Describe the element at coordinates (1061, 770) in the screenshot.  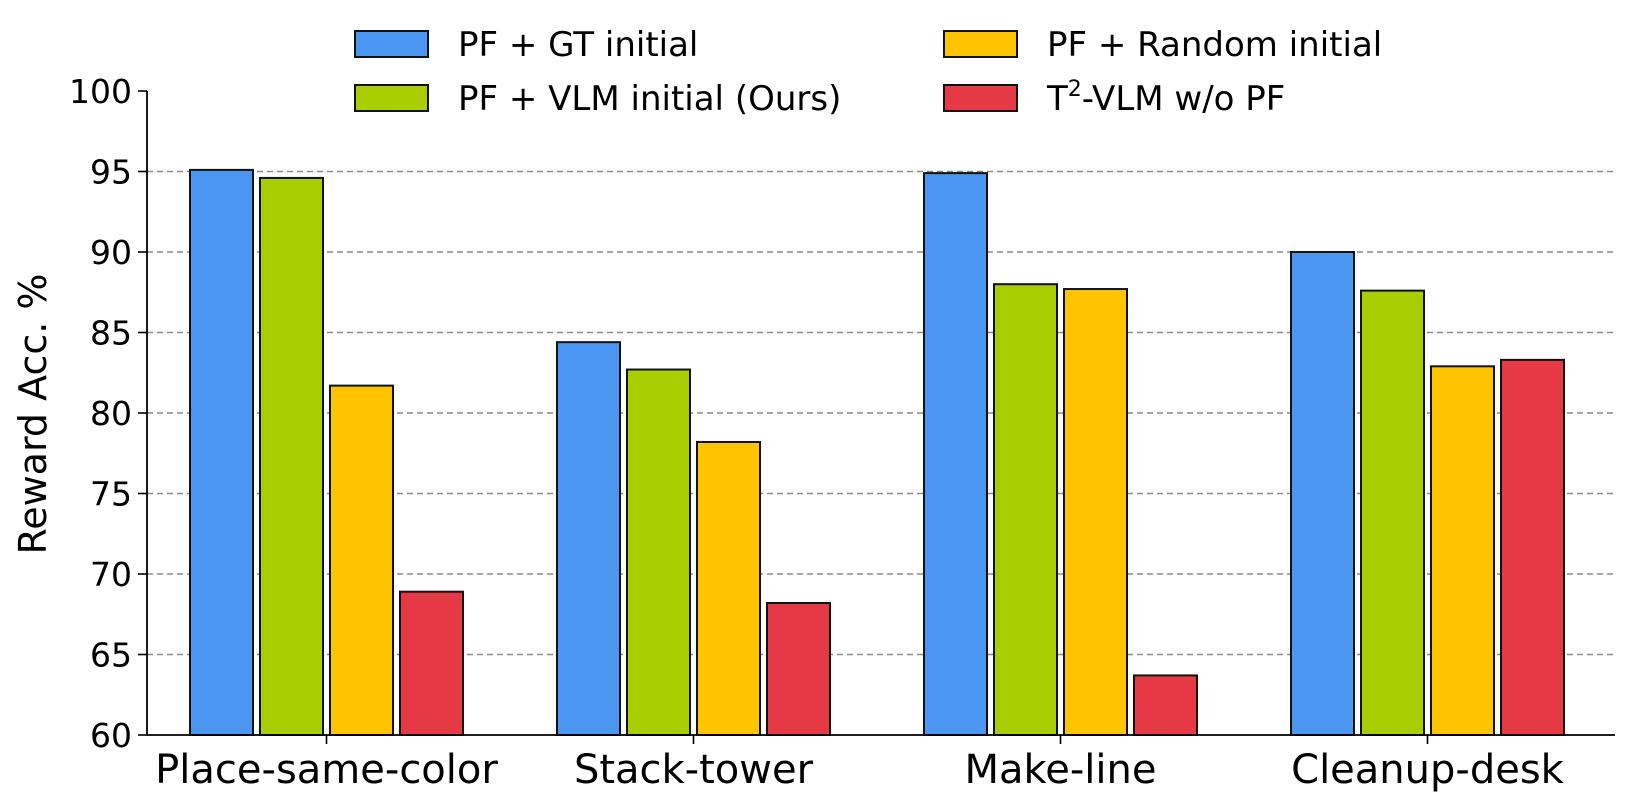
I see `category-label: Make-line` at that location.